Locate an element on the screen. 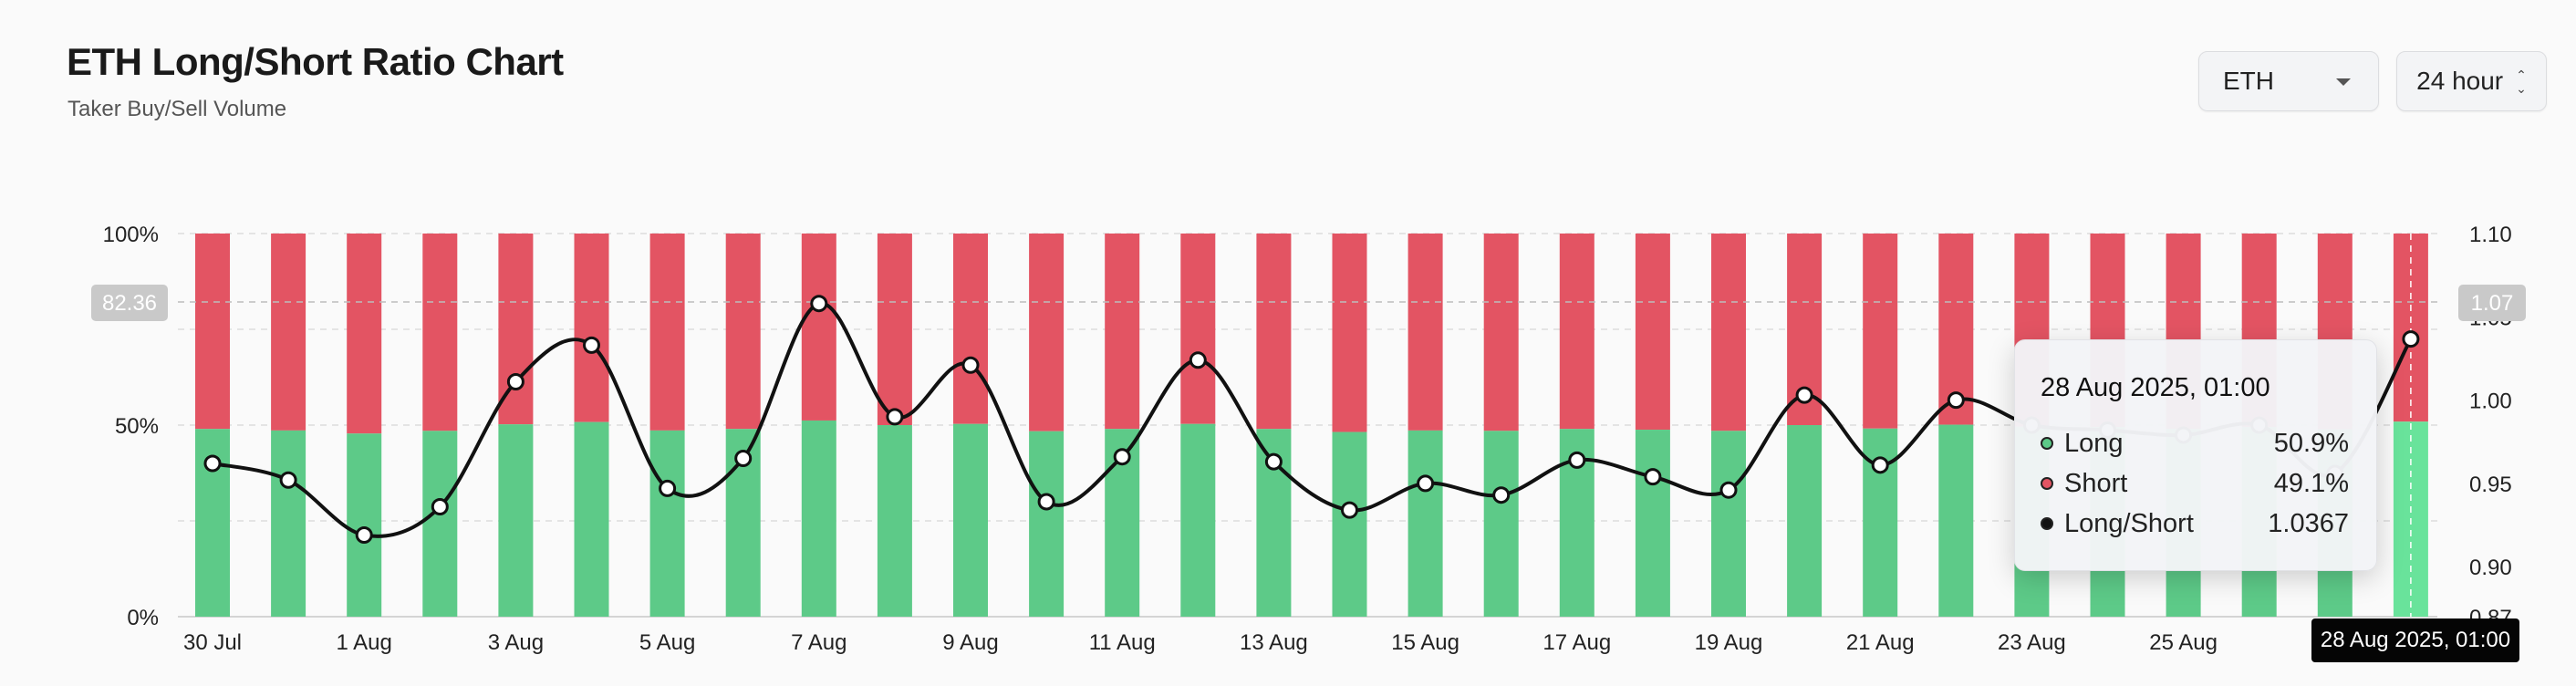  tooltip-value: 50.9% is located at coordinates (2311, 443).